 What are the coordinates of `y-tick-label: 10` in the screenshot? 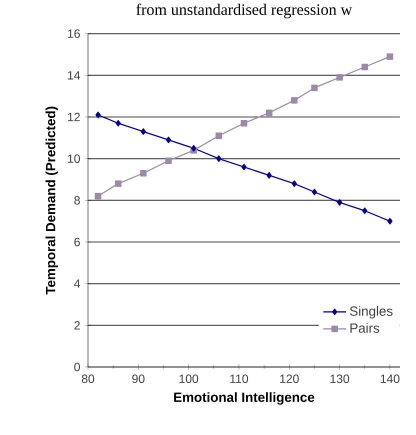 It's located at (74, 158).